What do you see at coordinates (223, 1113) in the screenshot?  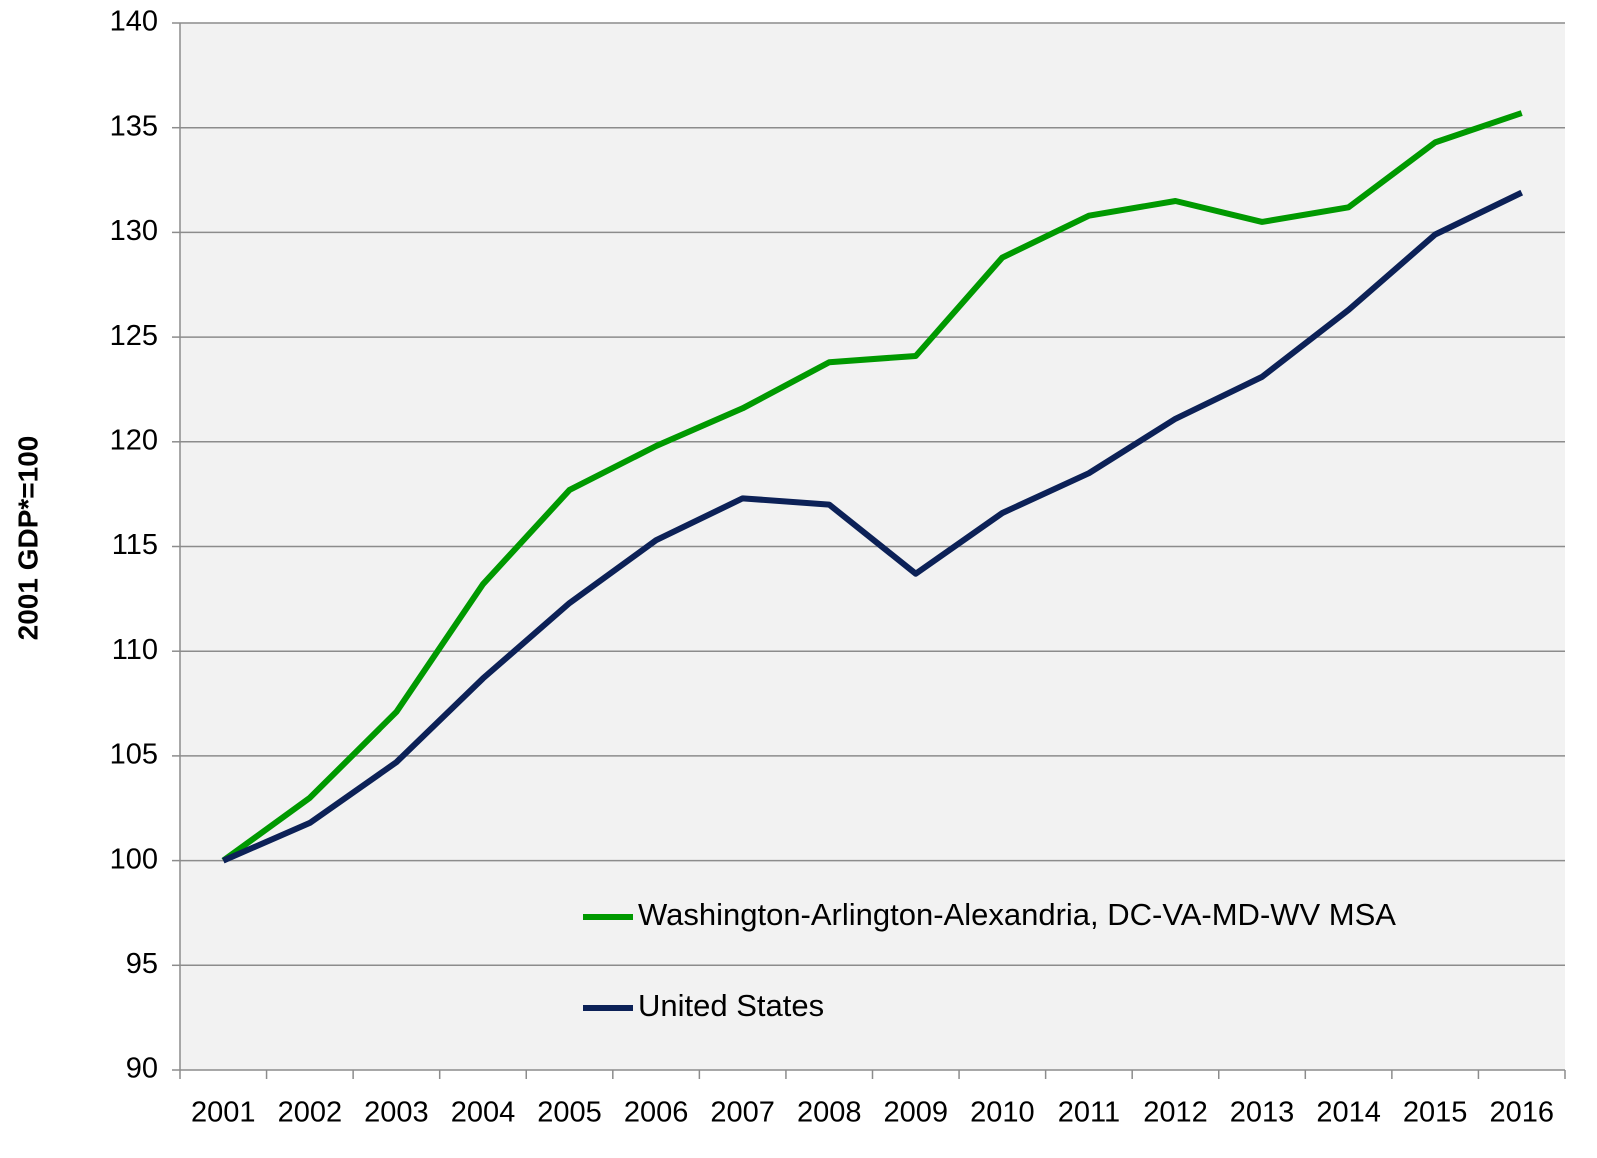 I see `x-tick-label: 2001` at bounding box center [223, 1113].